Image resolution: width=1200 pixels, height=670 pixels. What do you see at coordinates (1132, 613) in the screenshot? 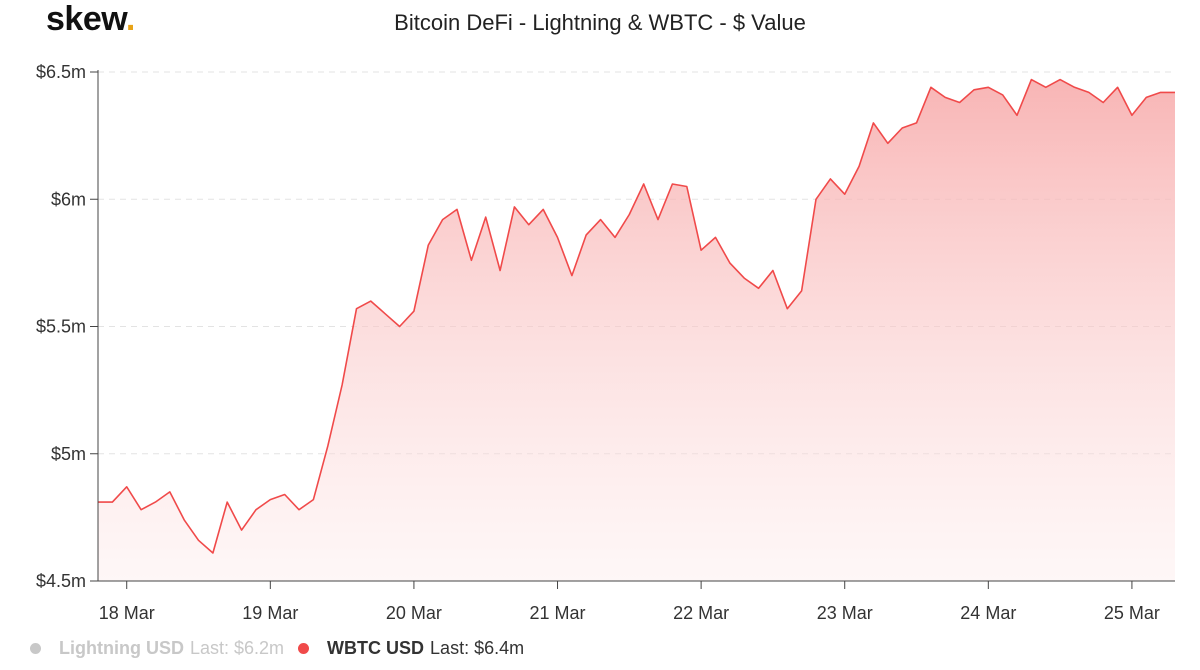
I see `x-tick-label: 25 Mar` at bounding box center [1132, 613].